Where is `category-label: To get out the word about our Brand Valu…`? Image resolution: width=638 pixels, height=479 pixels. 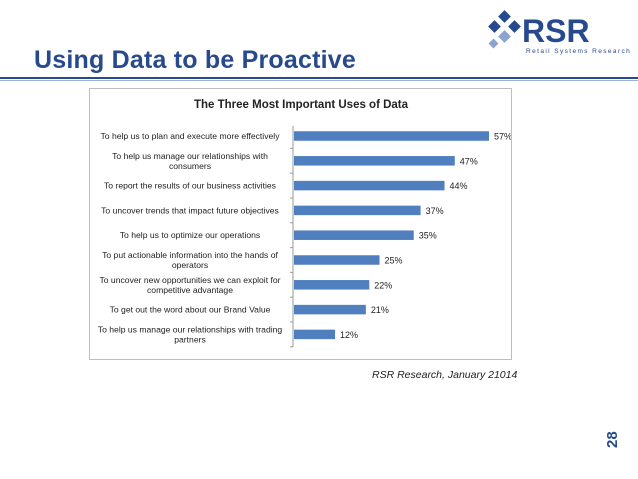
category-label: To get out the word about our Brand Valu… is located at coordinates (190, 310).